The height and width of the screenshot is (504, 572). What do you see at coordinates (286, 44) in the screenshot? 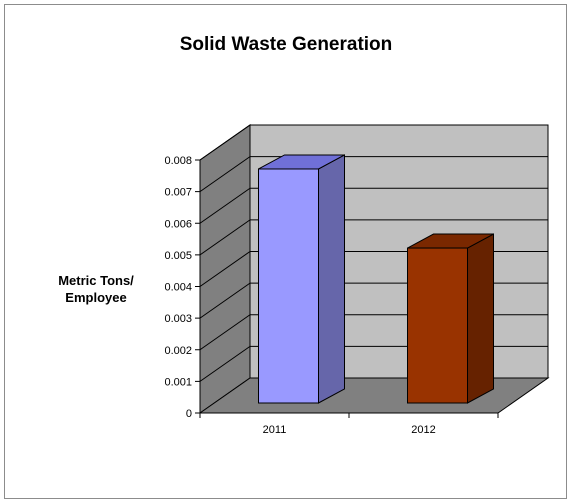
I see `chart-title: Solid Waste Generation` at bounding box center [286, 44].